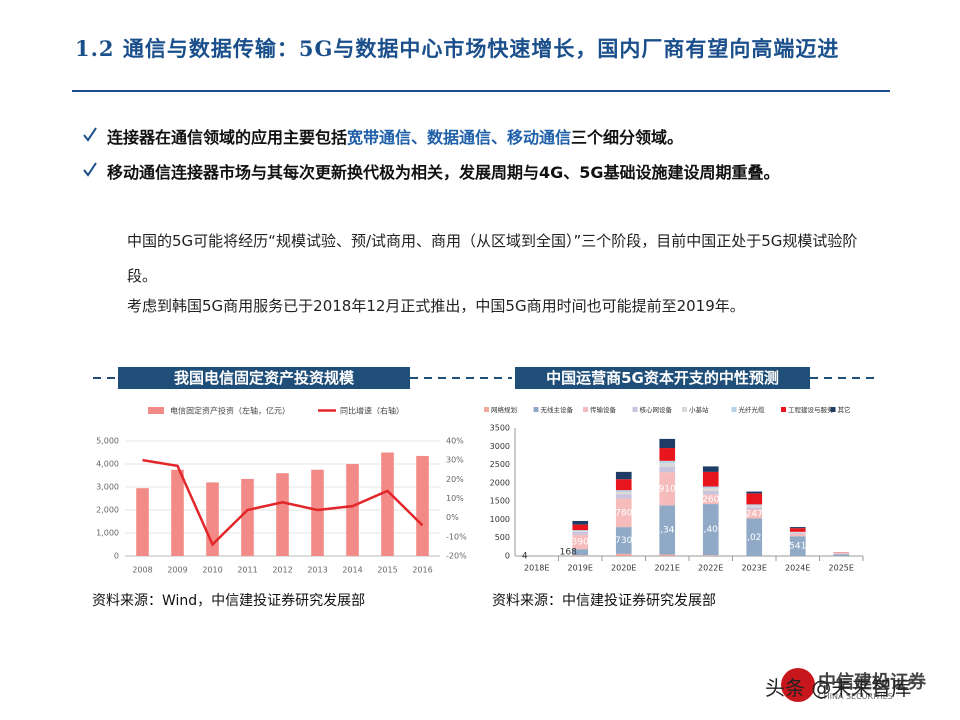 The width and height of the screenshot is (960, 720). What do you see at coordinates (557, 409) in the screenshot?
I see `legend-label: 无线主设备` at bounding box center [557, 409].